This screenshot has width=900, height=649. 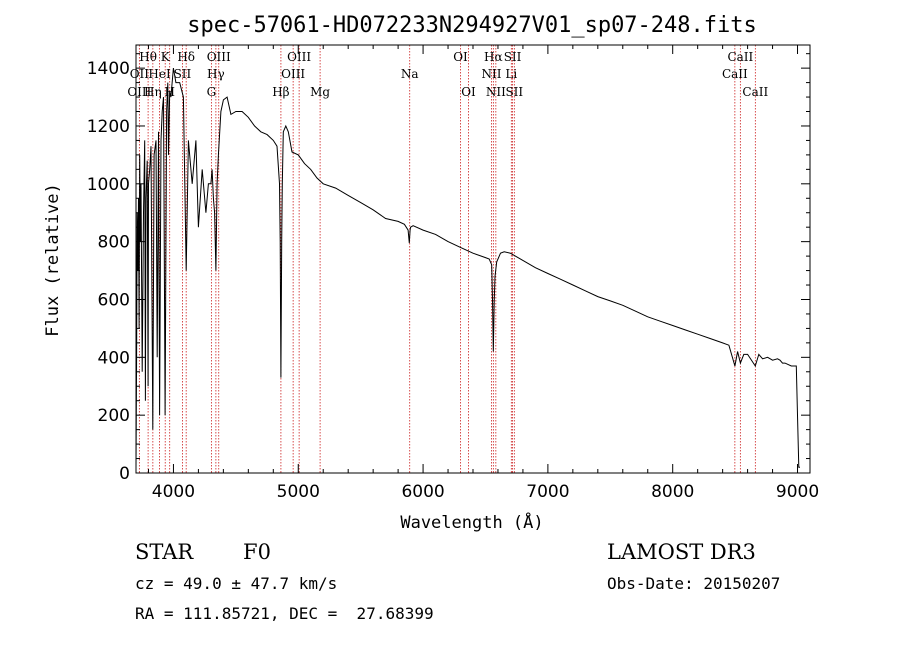 What do you see at coordinates (108, 185) in the screenshot?
I see `y-tick-label-1000: 1000` at bounding box center [108, 185].